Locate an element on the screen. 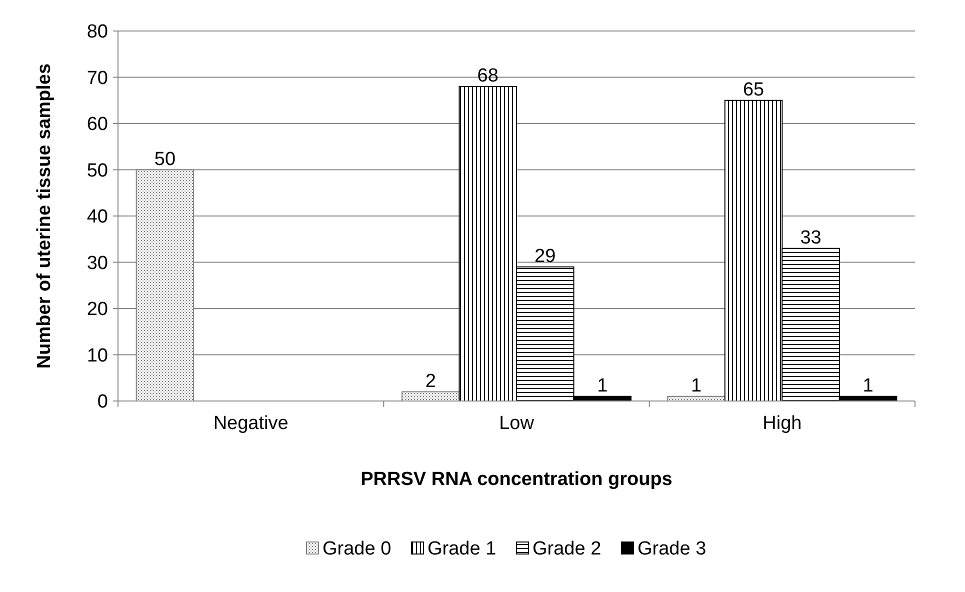 This screenshot has height=592, width=965. y-axis-title: Number of uterine tissue samples is located at coordinates (44, 216).